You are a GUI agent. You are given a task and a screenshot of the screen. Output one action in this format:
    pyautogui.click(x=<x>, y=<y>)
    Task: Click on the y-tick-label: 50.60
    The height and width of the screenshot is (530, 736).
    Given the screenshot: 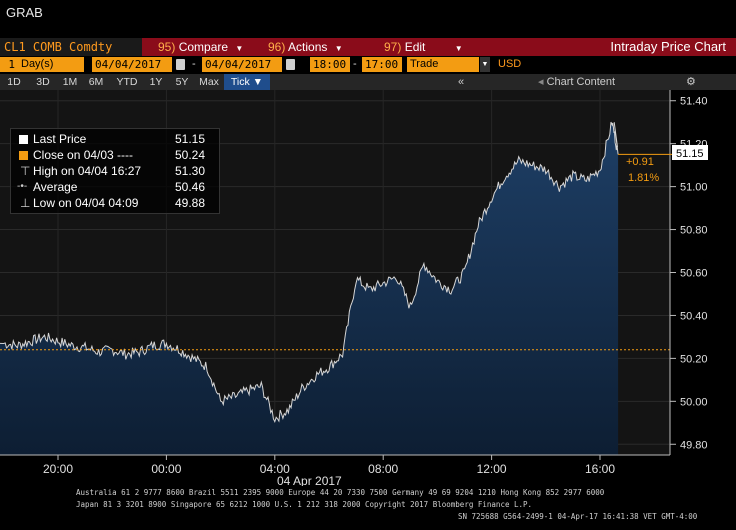 What is the action you would take?
    pyautogui.click(x=694, y=274)
    